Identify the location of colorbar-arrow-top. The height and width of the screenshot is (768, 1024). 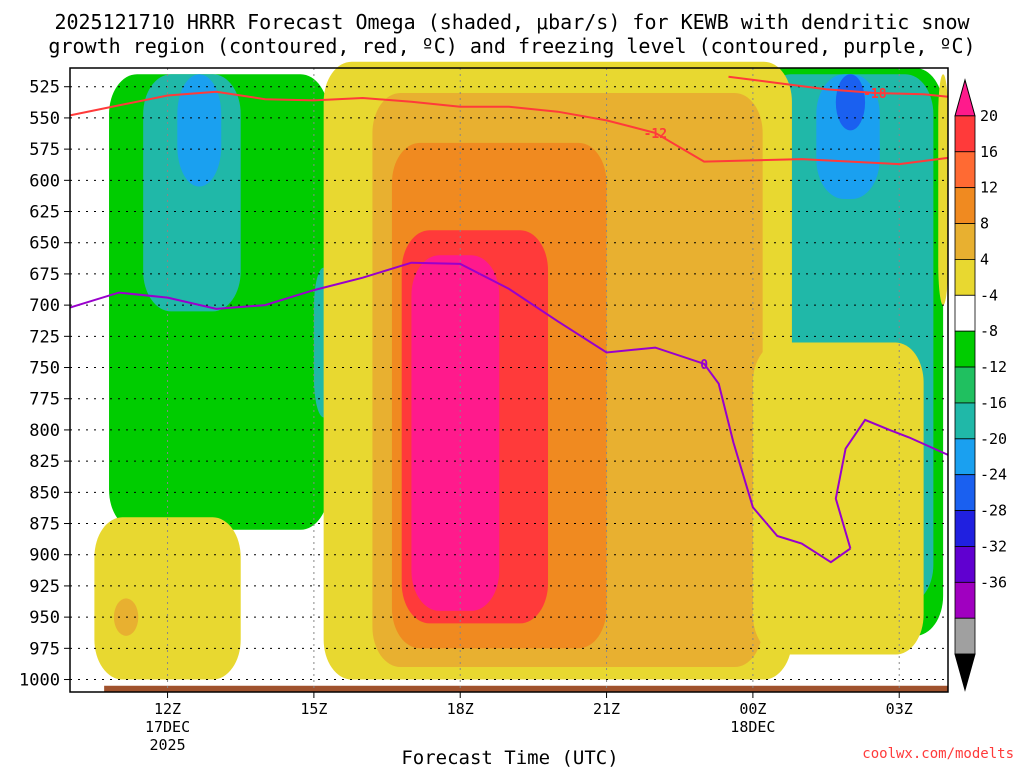
(965, 97).